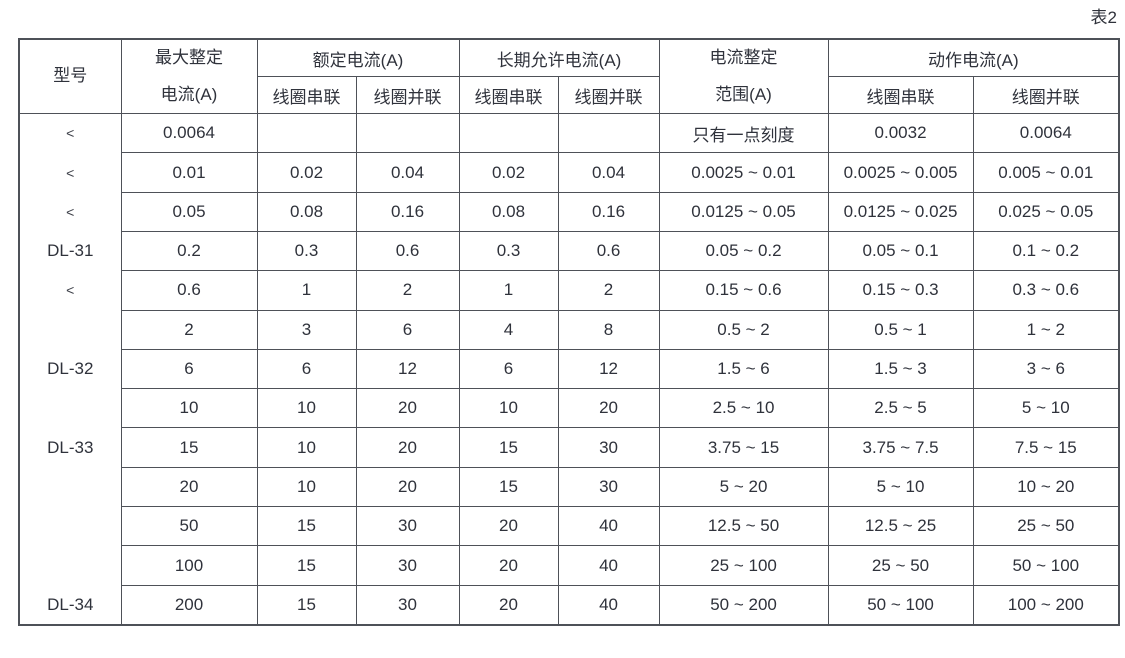 The height and width of the screenshot is (658, 1125). Describe the element at coordinates (608, 329) in the screenshot. I see `value-cell: 8` at that location.